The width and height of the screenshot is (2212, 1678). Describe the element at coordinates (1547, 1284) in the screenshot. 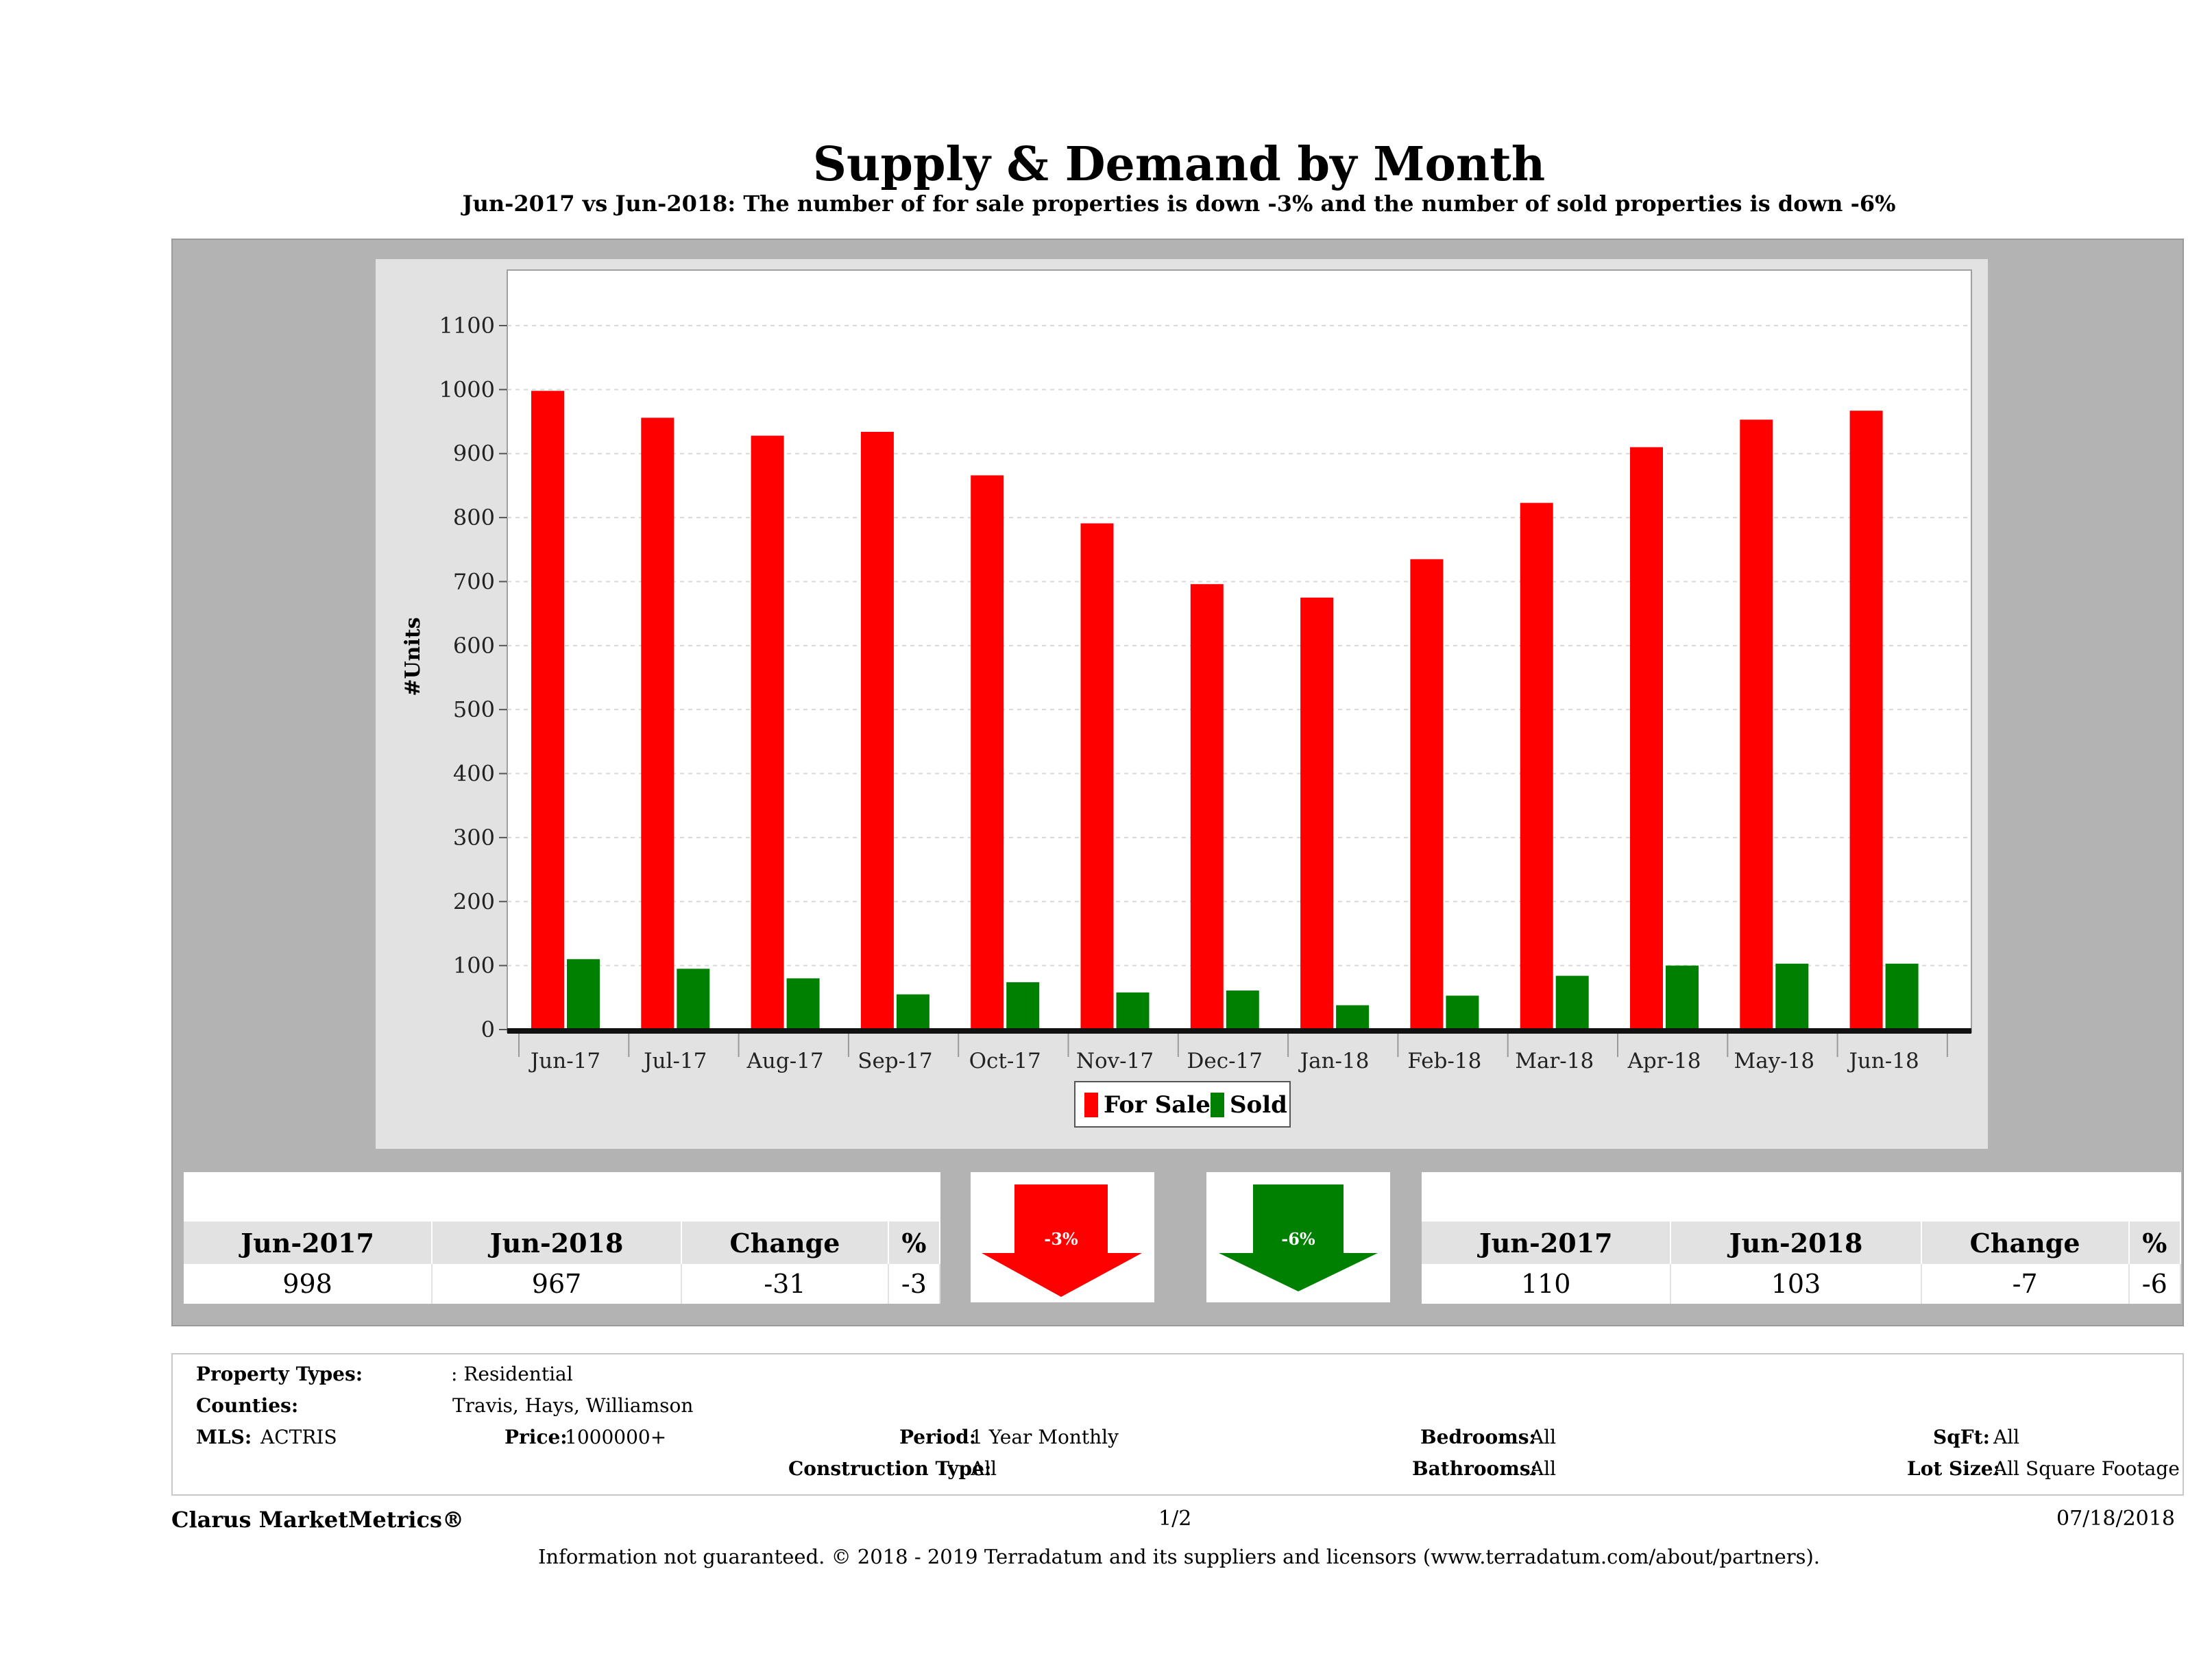

I see `stats-value: 110` at that location.